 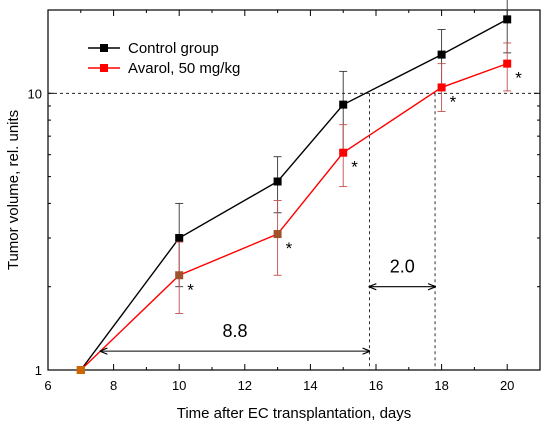 What do you see at coordinates (376, 385) in the screenshot?
I see `x-tick-label: 16` at bounding box center [376, 385].